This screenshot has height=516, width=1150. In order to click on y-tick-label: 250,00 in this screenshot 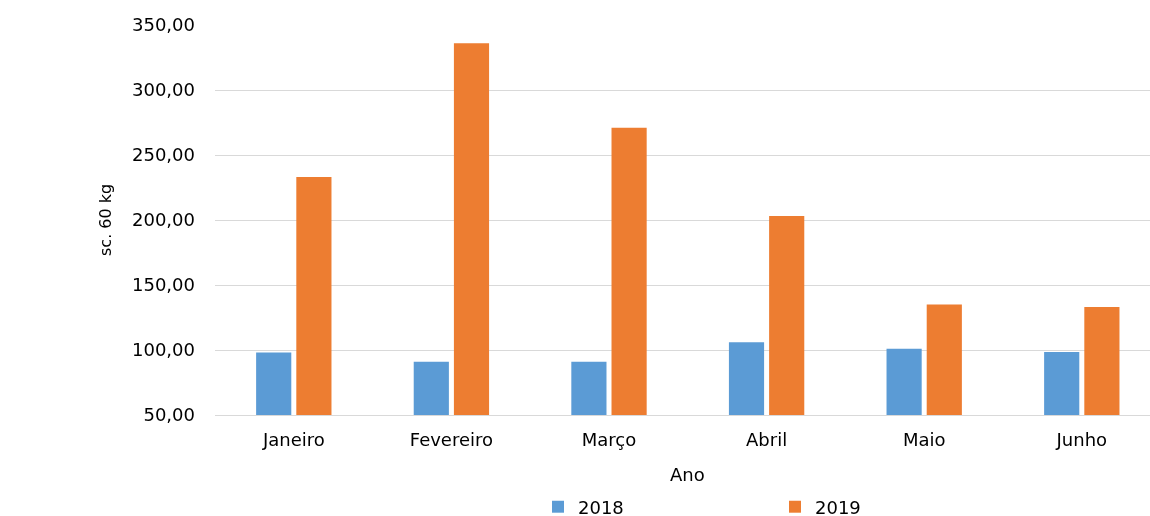, I will do `click(163, 155)`.